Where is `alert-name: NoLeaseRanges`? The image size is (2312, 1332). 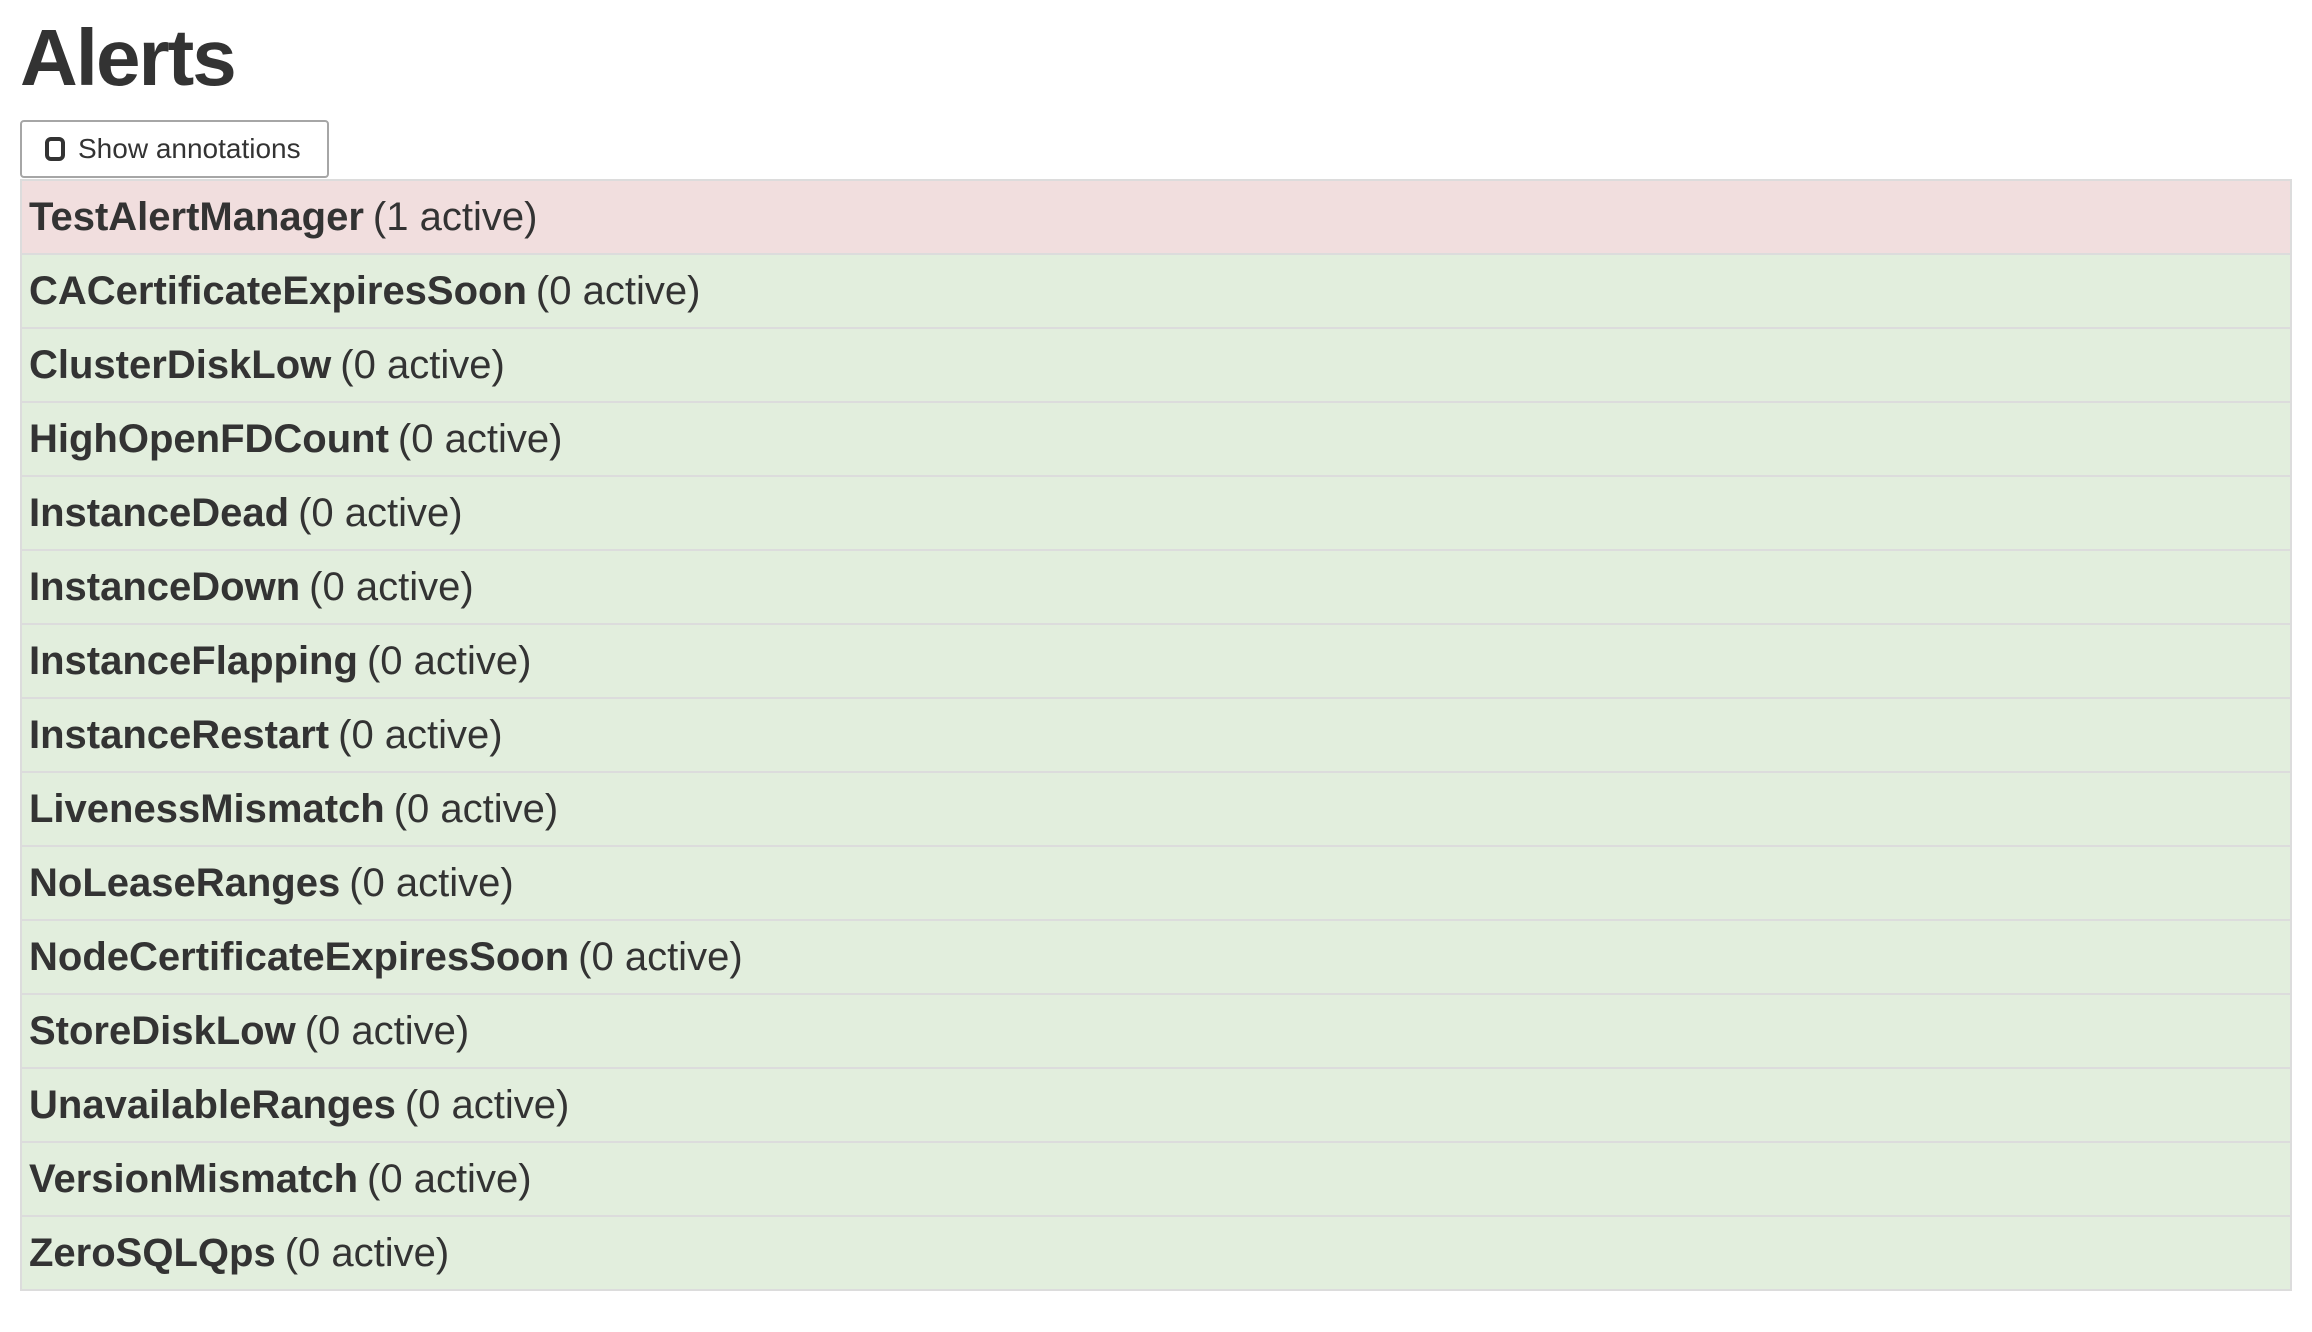
alert-name: NoLeaseRanges is located at coordinates (185, 883).